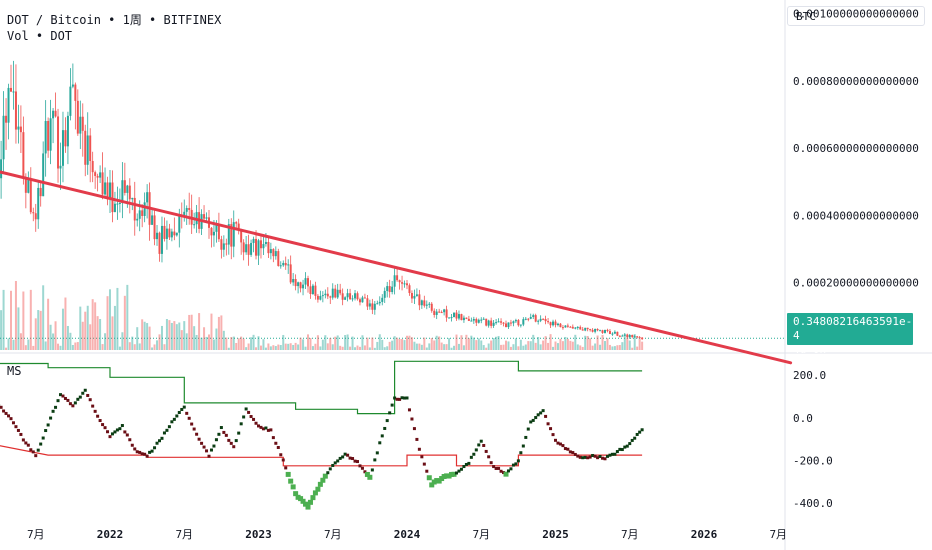  Describe the element at coordinates (40, 36) in the screenshot. I see `volume-legend: Vol • DOT` at that location.